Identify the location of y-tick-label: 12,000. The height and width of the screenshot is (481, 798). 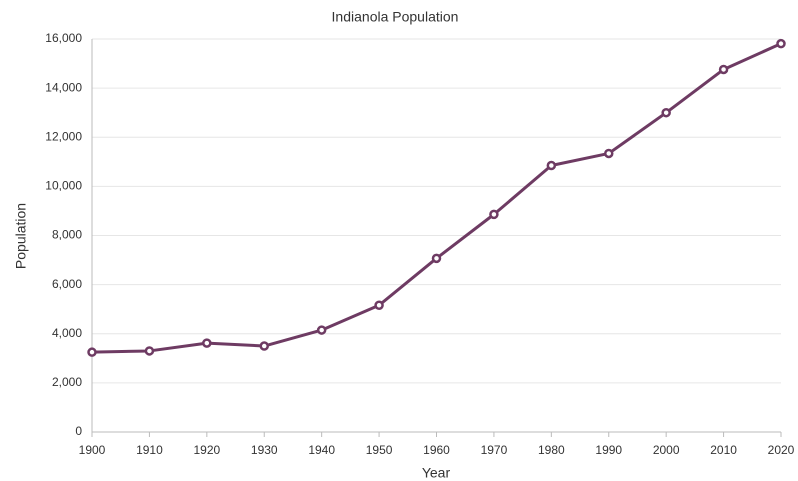
(63, 136).